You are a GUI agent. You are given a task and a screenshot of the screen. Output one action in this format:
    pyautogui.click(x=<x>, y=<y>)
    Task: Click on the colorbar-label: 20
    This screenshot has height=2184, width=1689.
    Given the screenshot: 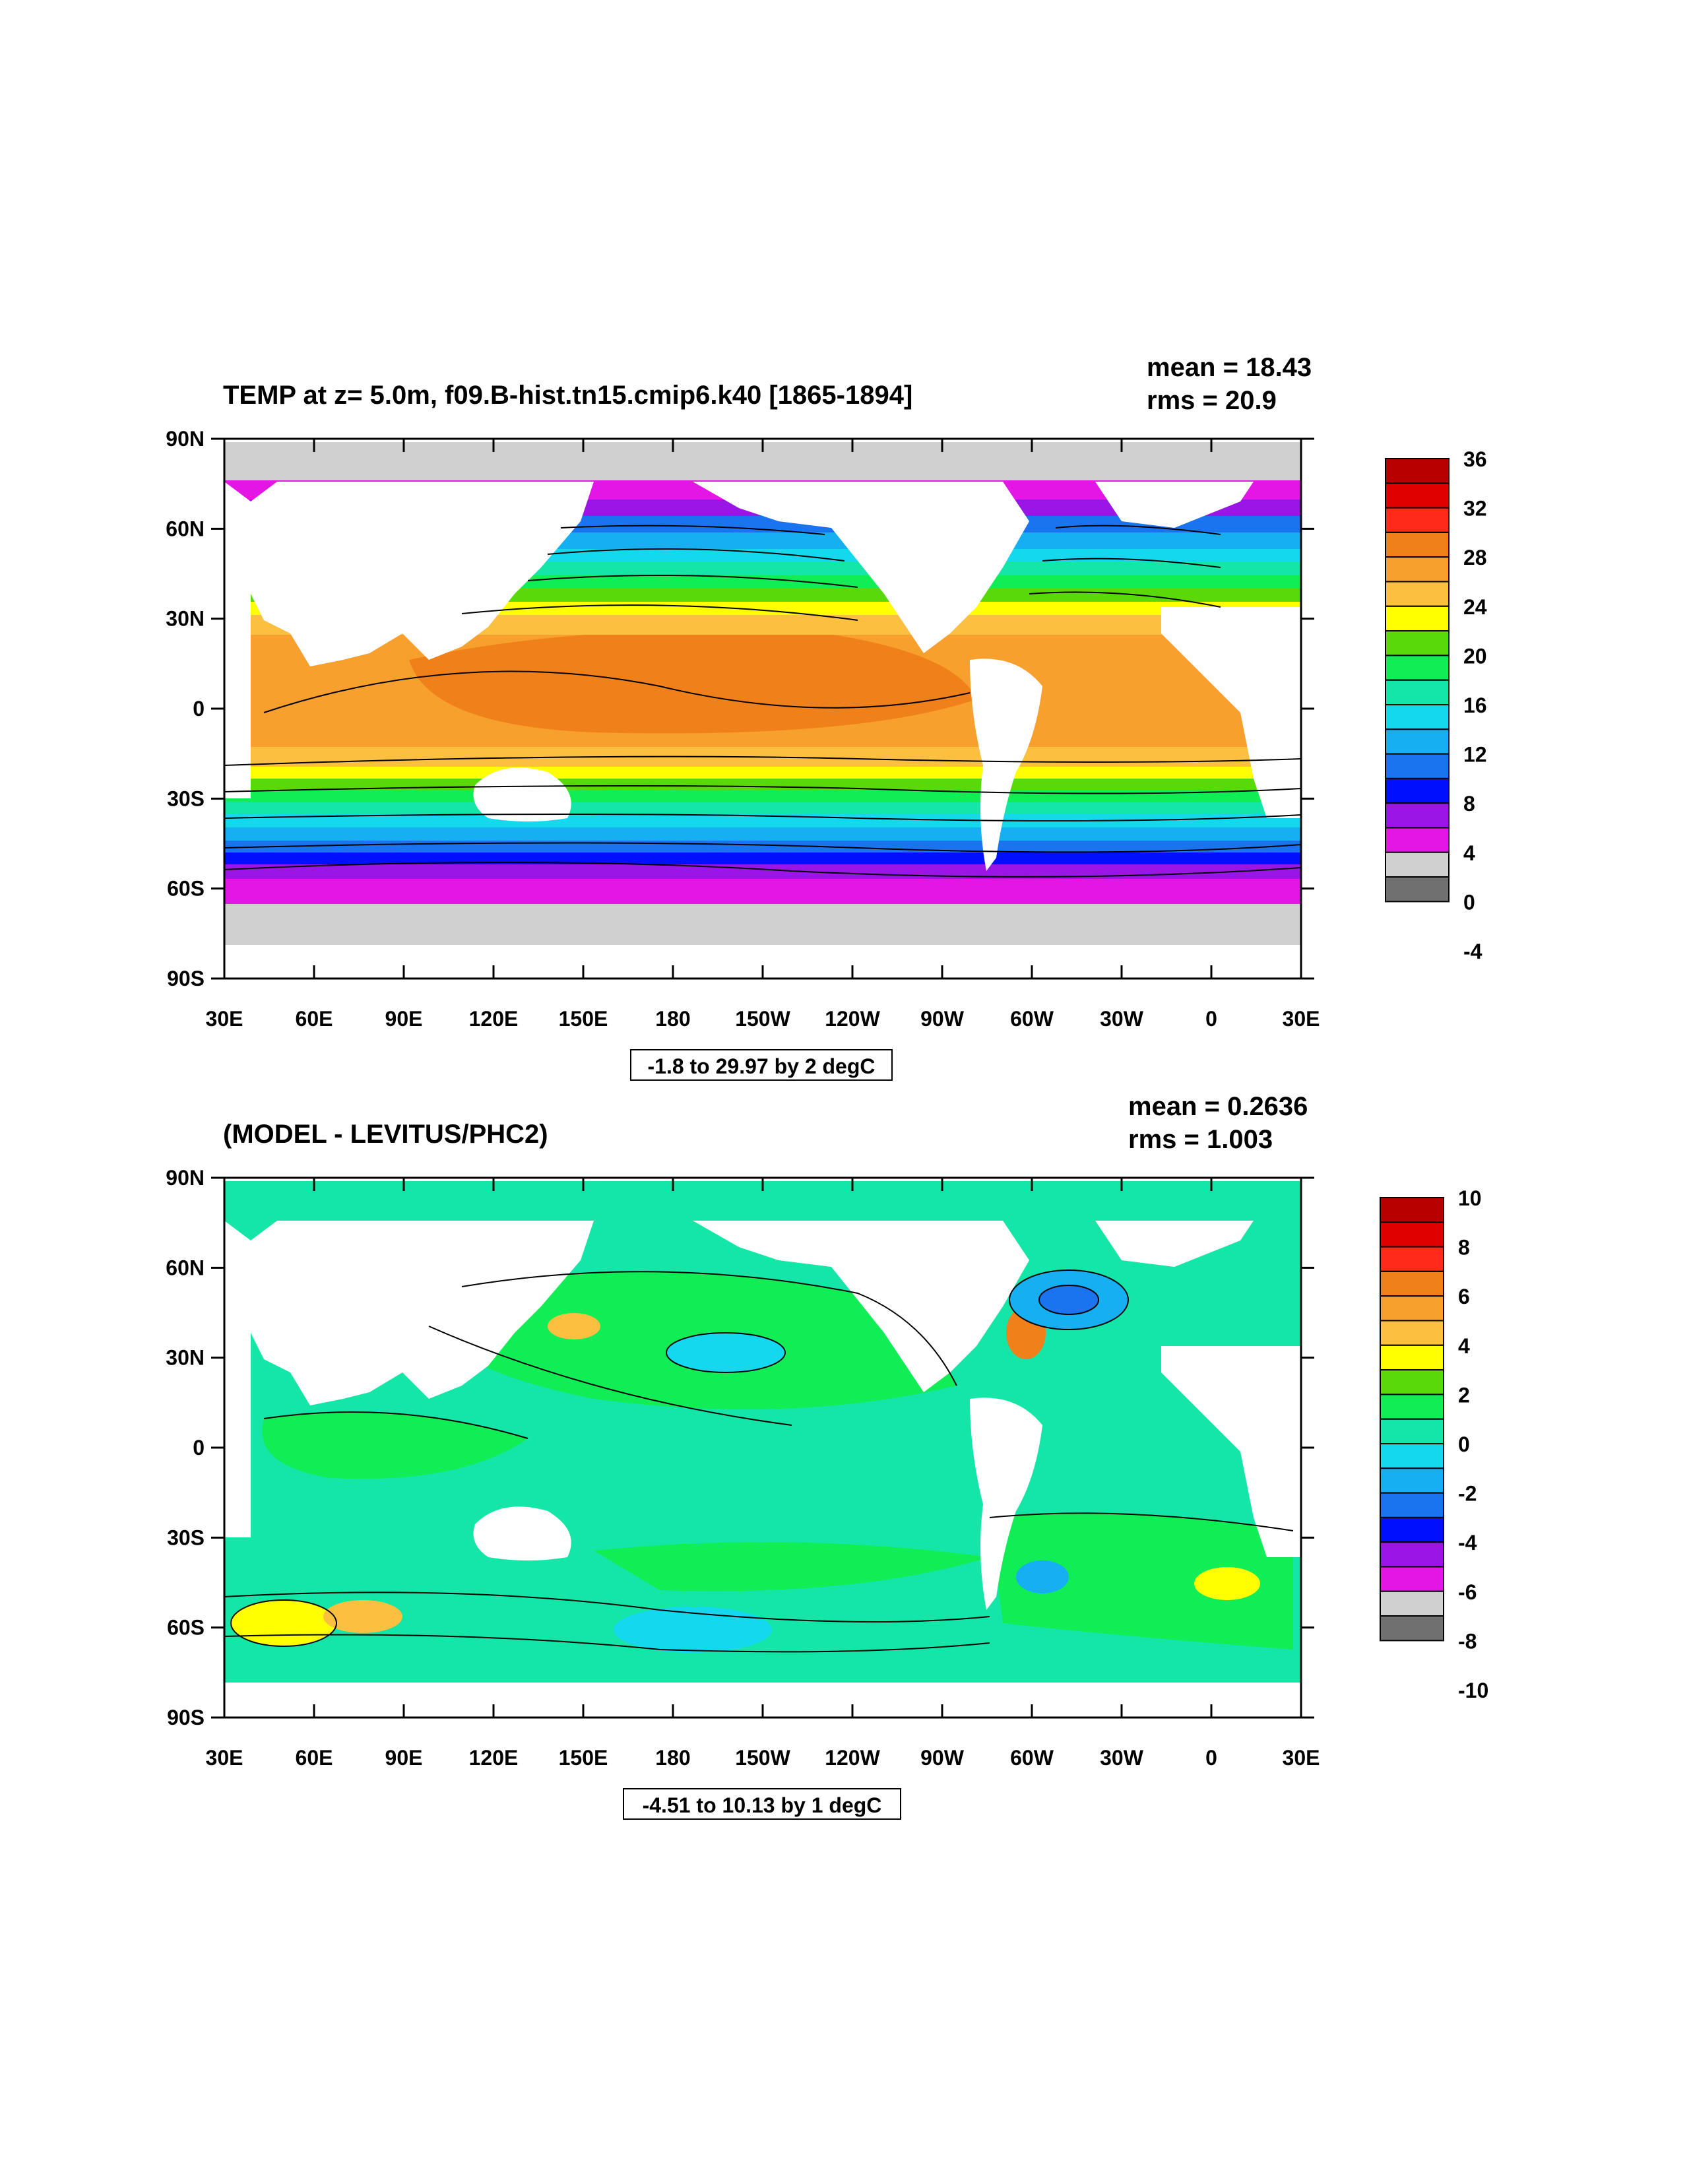 What is the action you would take?
    pyautogui.click(x=1475, y=656)
    